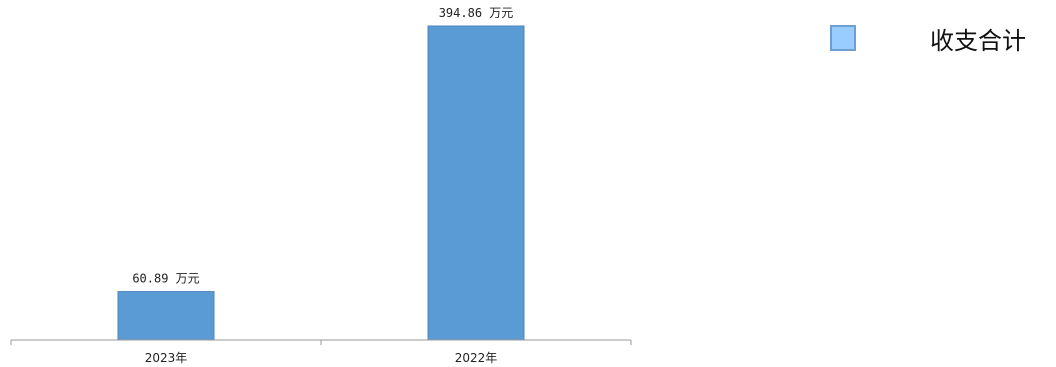  What do you see at coordinates (476, 358) in the screenshot?
I see `x-tick-label-2022年: 2022年` at bounding box center [476, 358].